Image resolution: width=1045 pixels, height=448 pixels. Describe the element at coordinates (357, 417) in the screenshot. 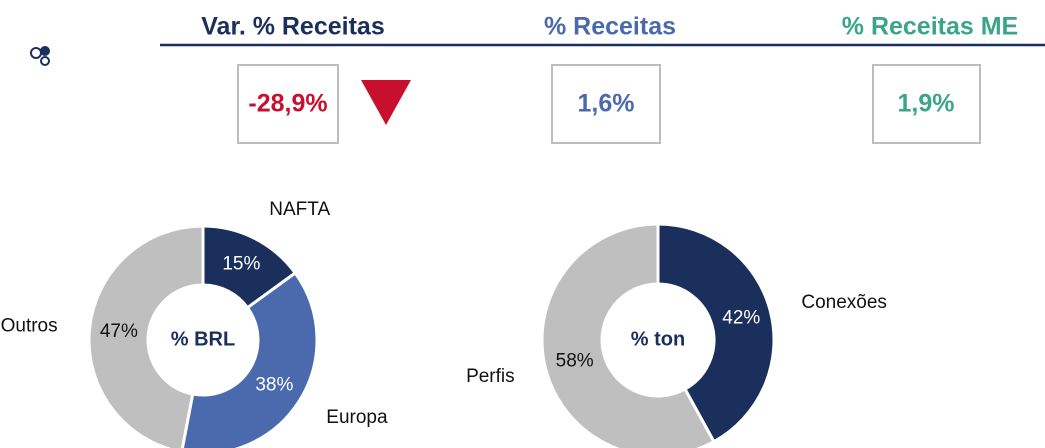

I see `slice-label: Europa` at that location.